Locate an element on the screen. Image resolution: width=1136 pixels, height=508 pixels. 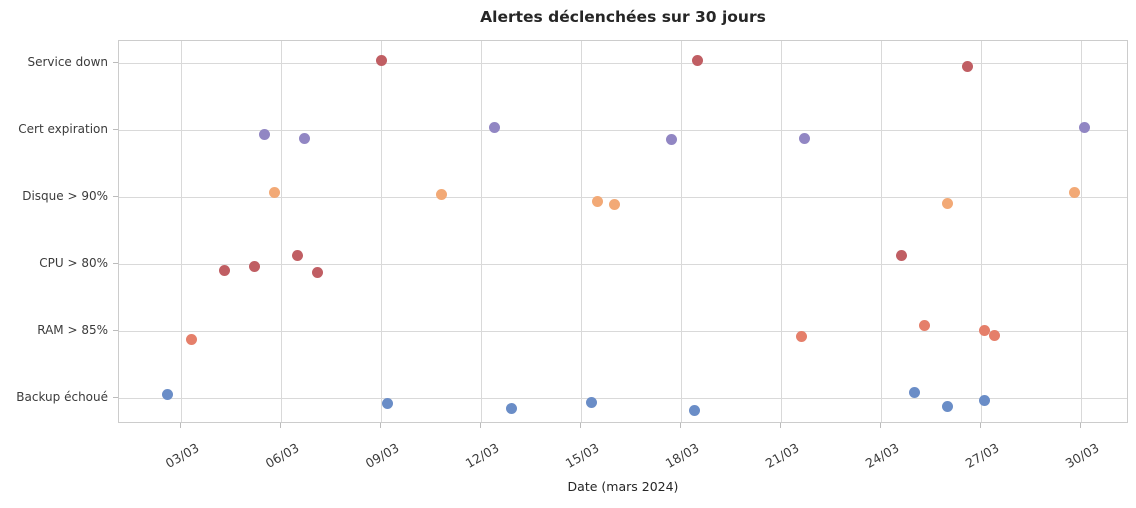
x-tick-label: 18/03 is located at coordinates (682, 456).